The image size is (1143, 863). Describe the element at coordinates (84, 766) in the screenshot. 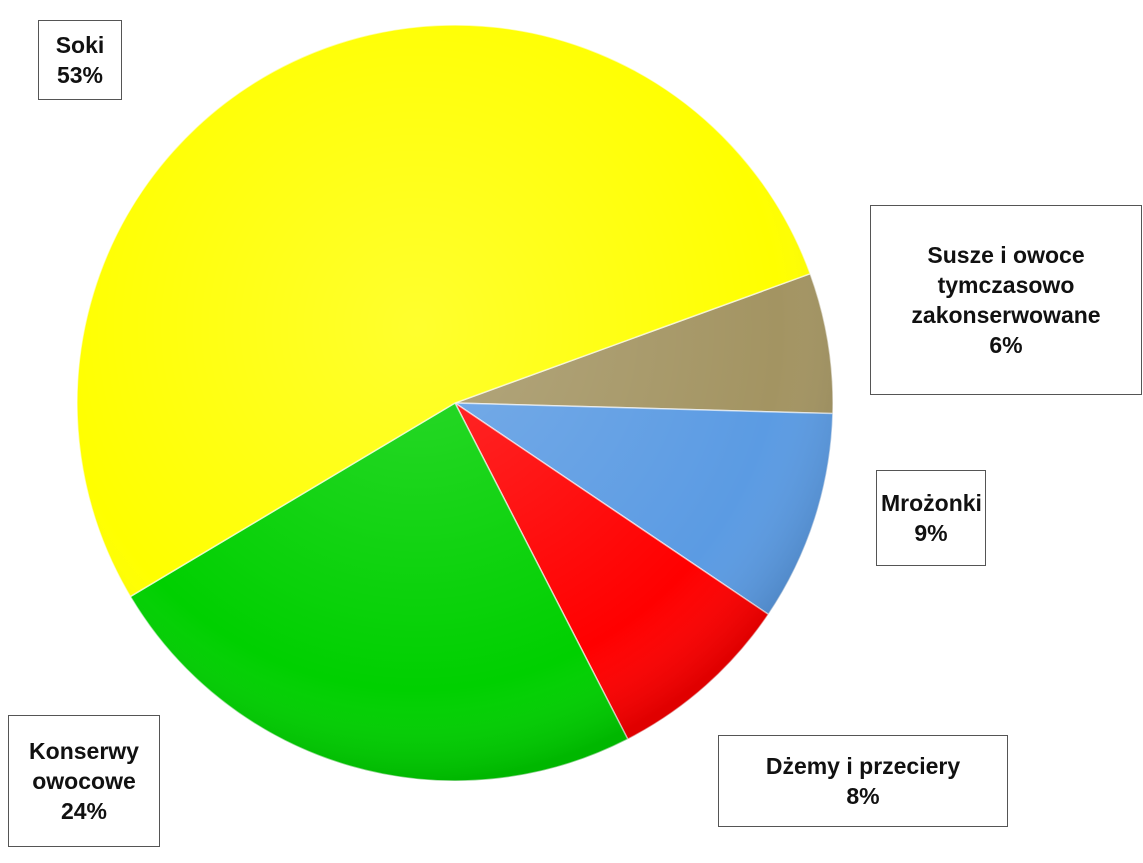

I see `category-label: Konserwy owocowe` at that location.